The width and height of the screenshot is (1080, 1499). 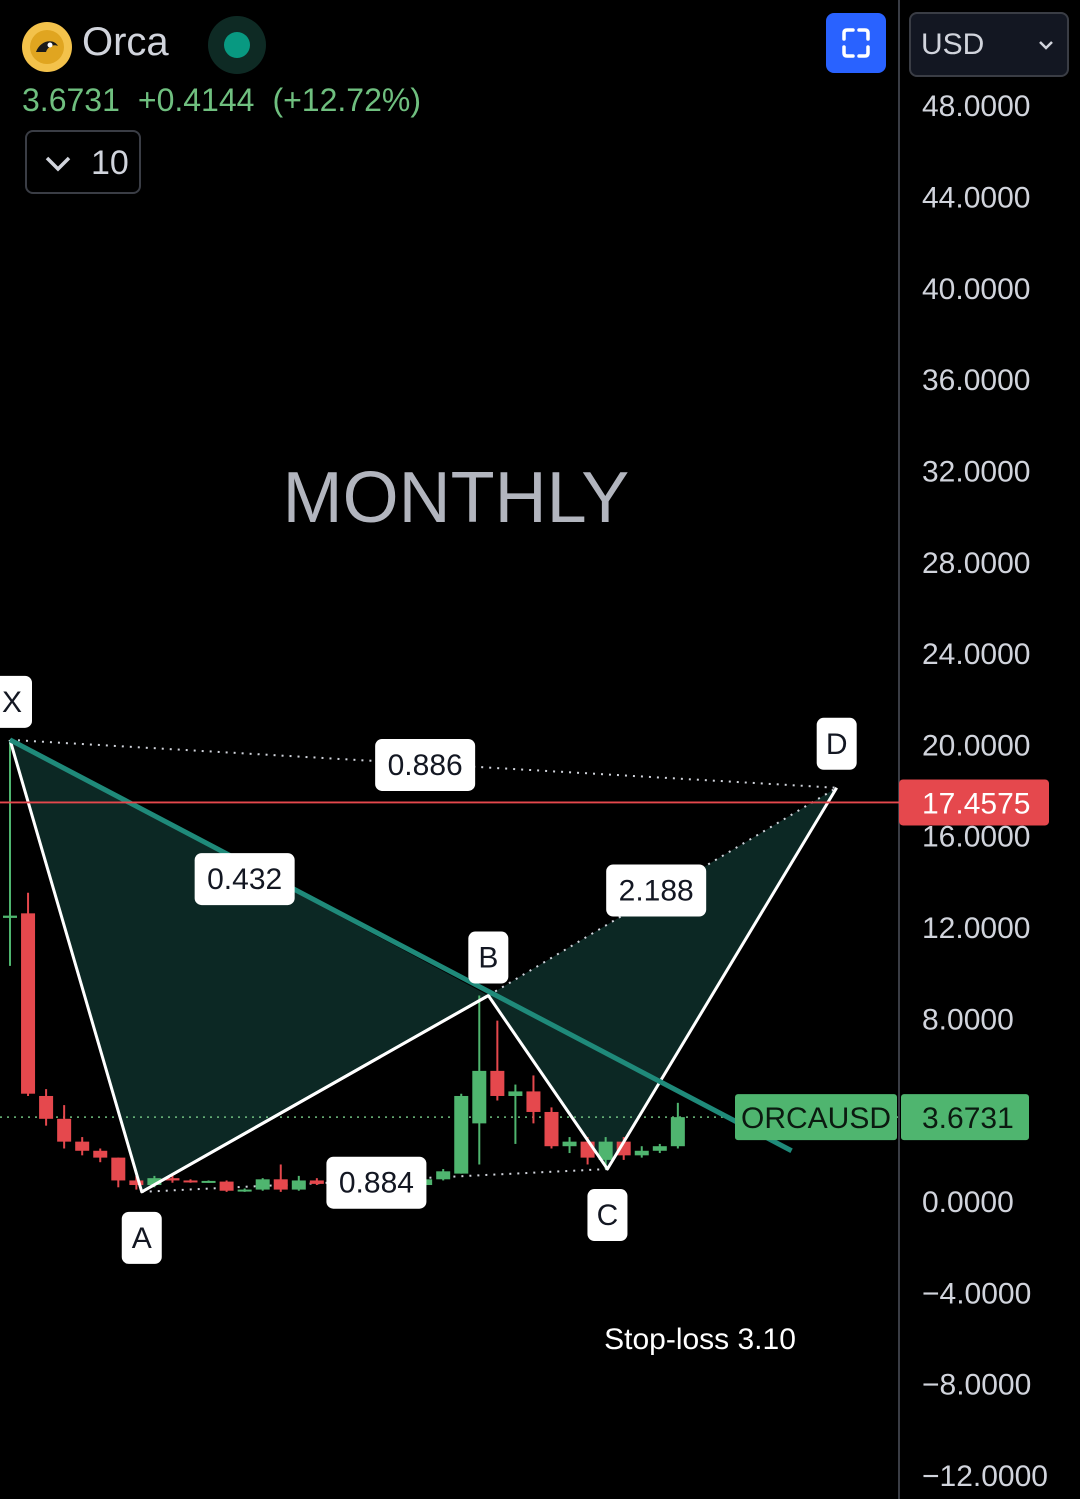 What do you see at coordinates (47, 47) in the screenshot?
I see `orca-logo-icon` at bounding box center [47, 47].